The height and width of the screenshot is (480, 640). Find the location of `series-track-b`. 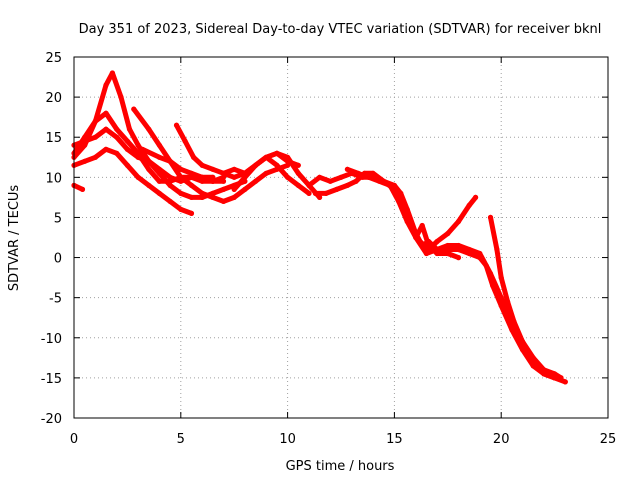

series-track-b is located at coordinates (133, 181).